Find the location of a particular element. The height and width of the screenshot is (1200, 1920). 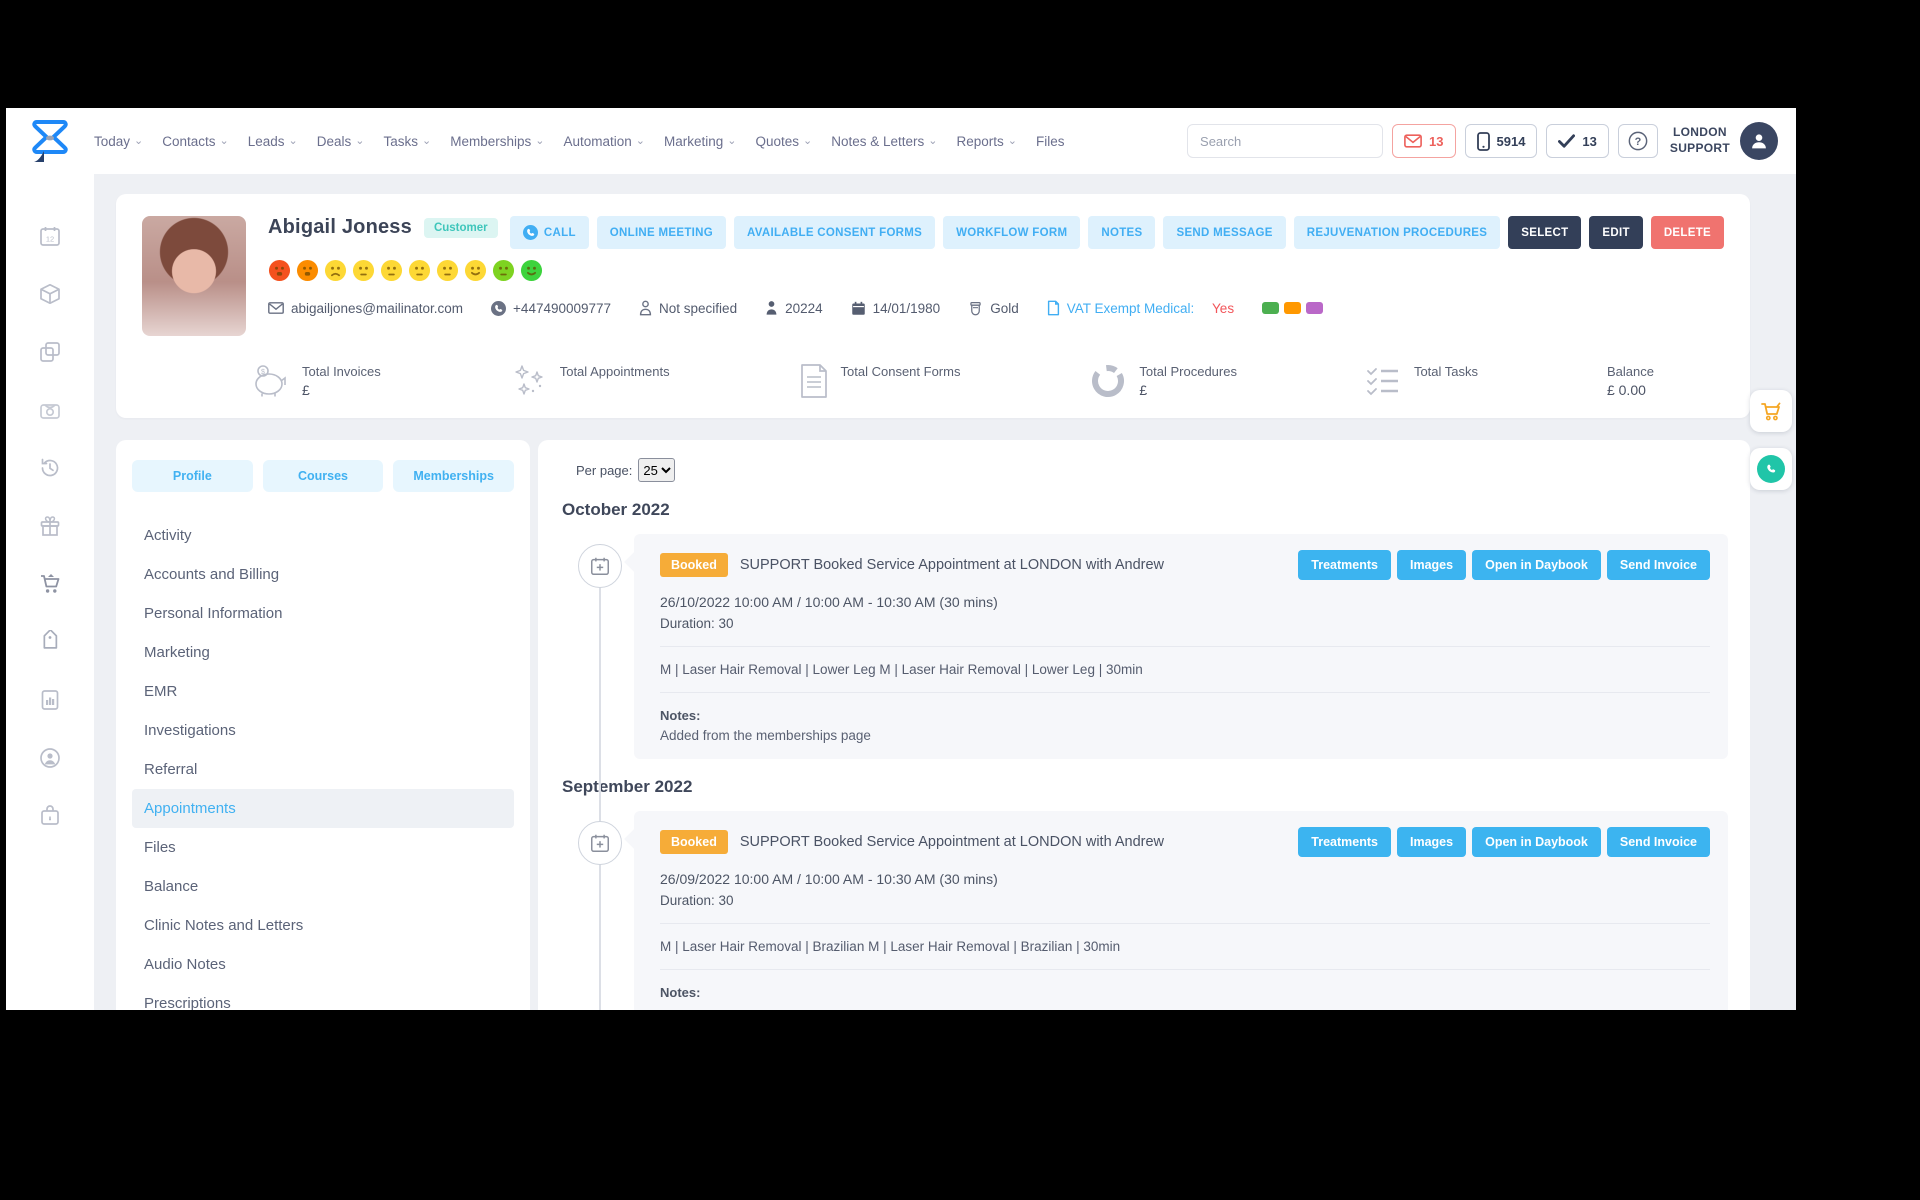

call-button: CALL is located at coordinates (549, 232).